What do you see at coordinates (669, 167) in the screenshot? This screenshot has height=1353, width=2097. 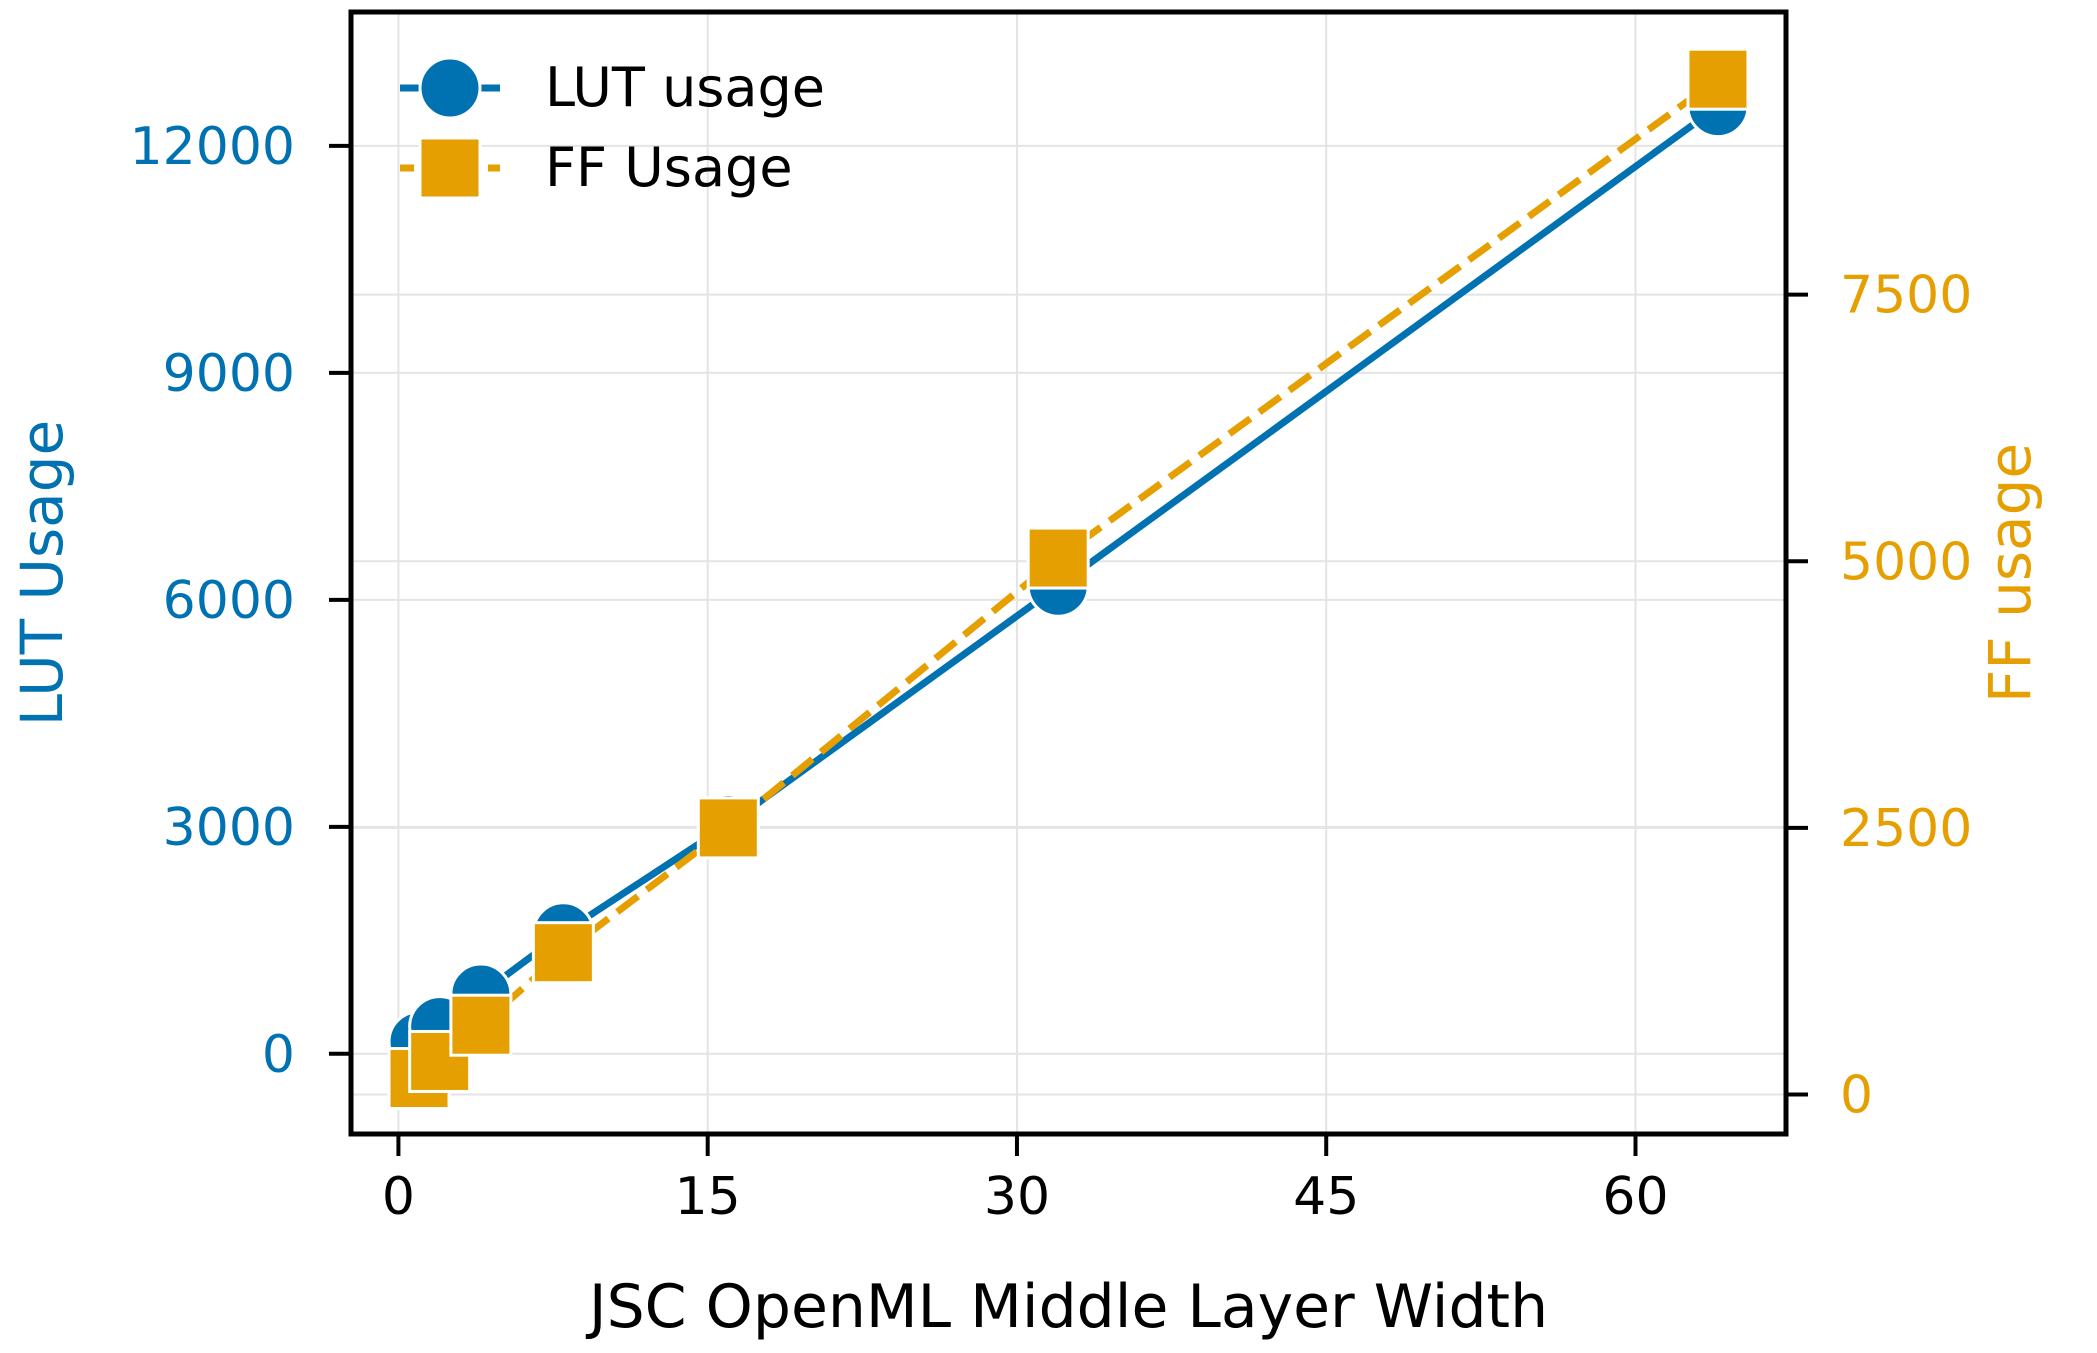 I see `legend-label: FF Usage` at bounding box center [669, 167].